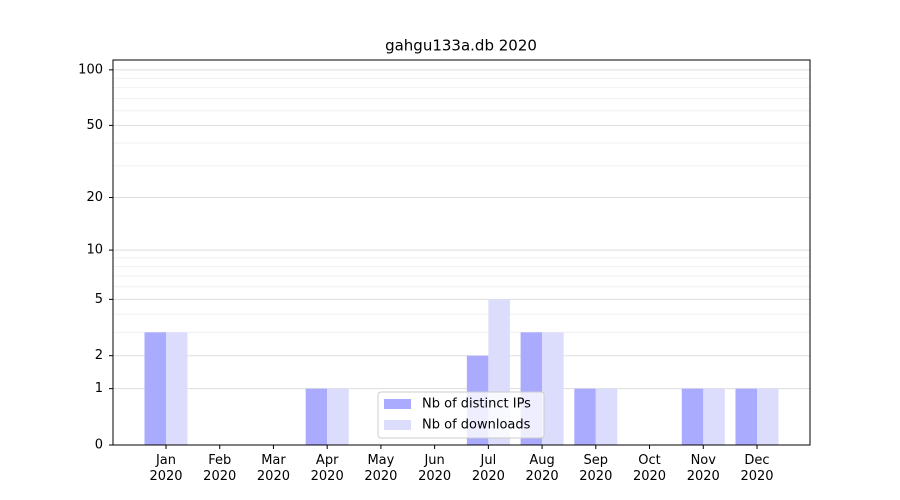  Describe the element at coordinates (273, 468) in the screenshot. I see `x-tick-label: Mar 2020` at that location.